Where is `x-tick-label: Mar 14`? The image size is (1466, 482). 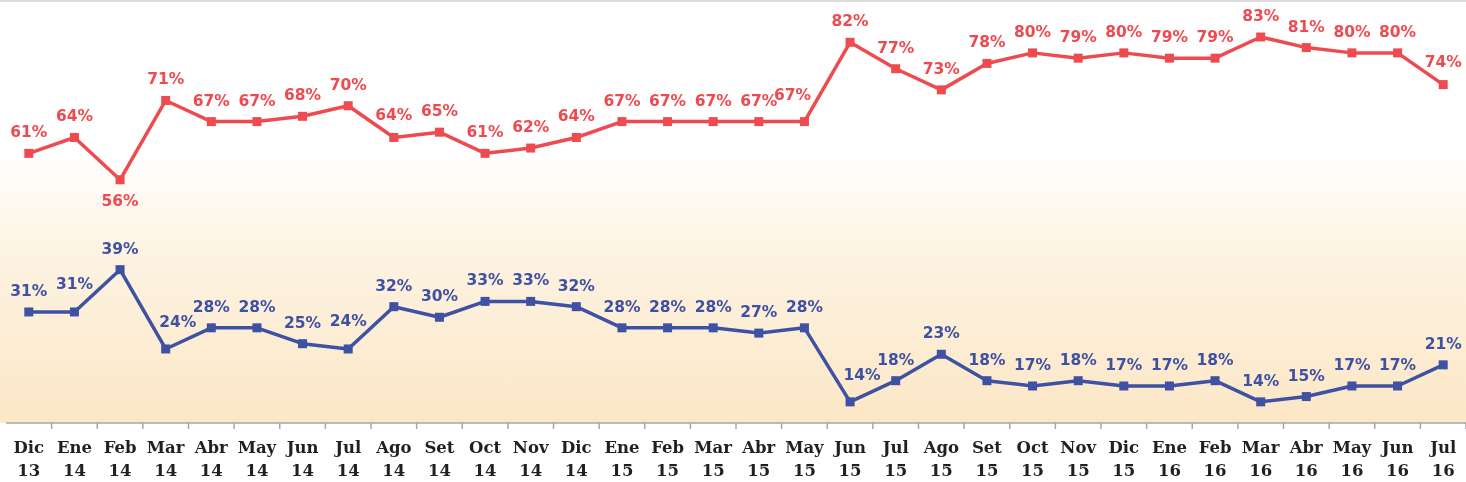 x-tick-label: Mar 14 is located at coordinates (165, 459).